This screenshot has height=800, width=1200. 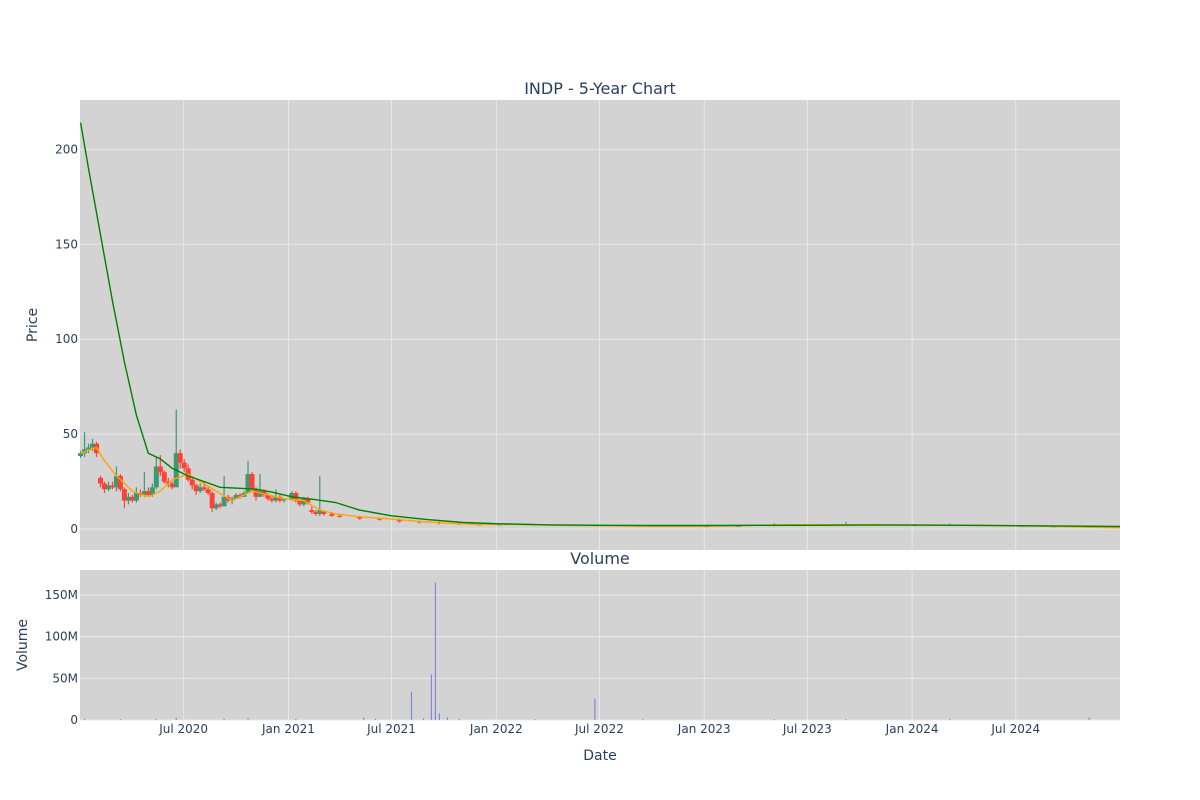 I want to click on x-tick-label: Jul 2022, so click(x=599, y=729).